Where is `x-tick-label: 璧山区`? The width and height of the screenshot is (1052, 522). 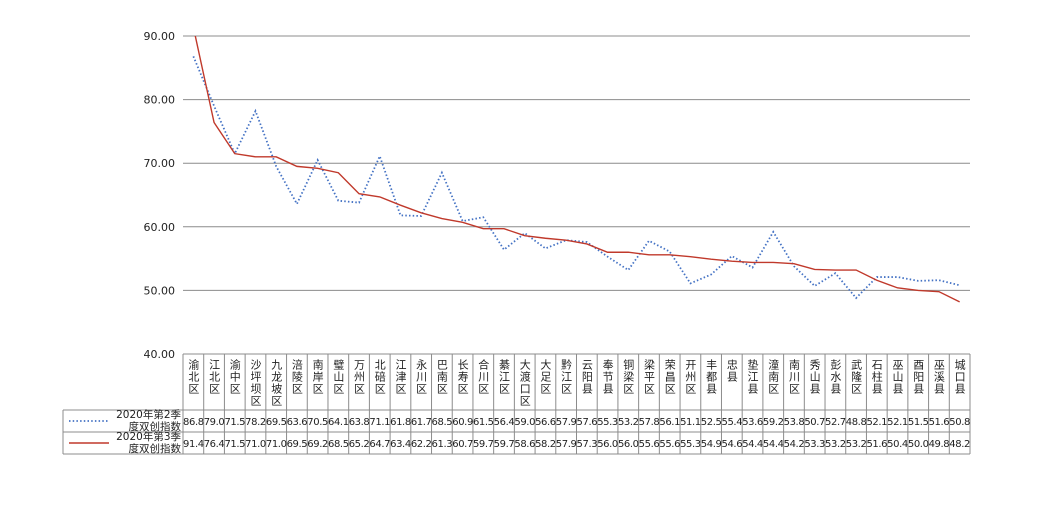
x-tick-label: 璧山区 is located at coordinates (338, 376).